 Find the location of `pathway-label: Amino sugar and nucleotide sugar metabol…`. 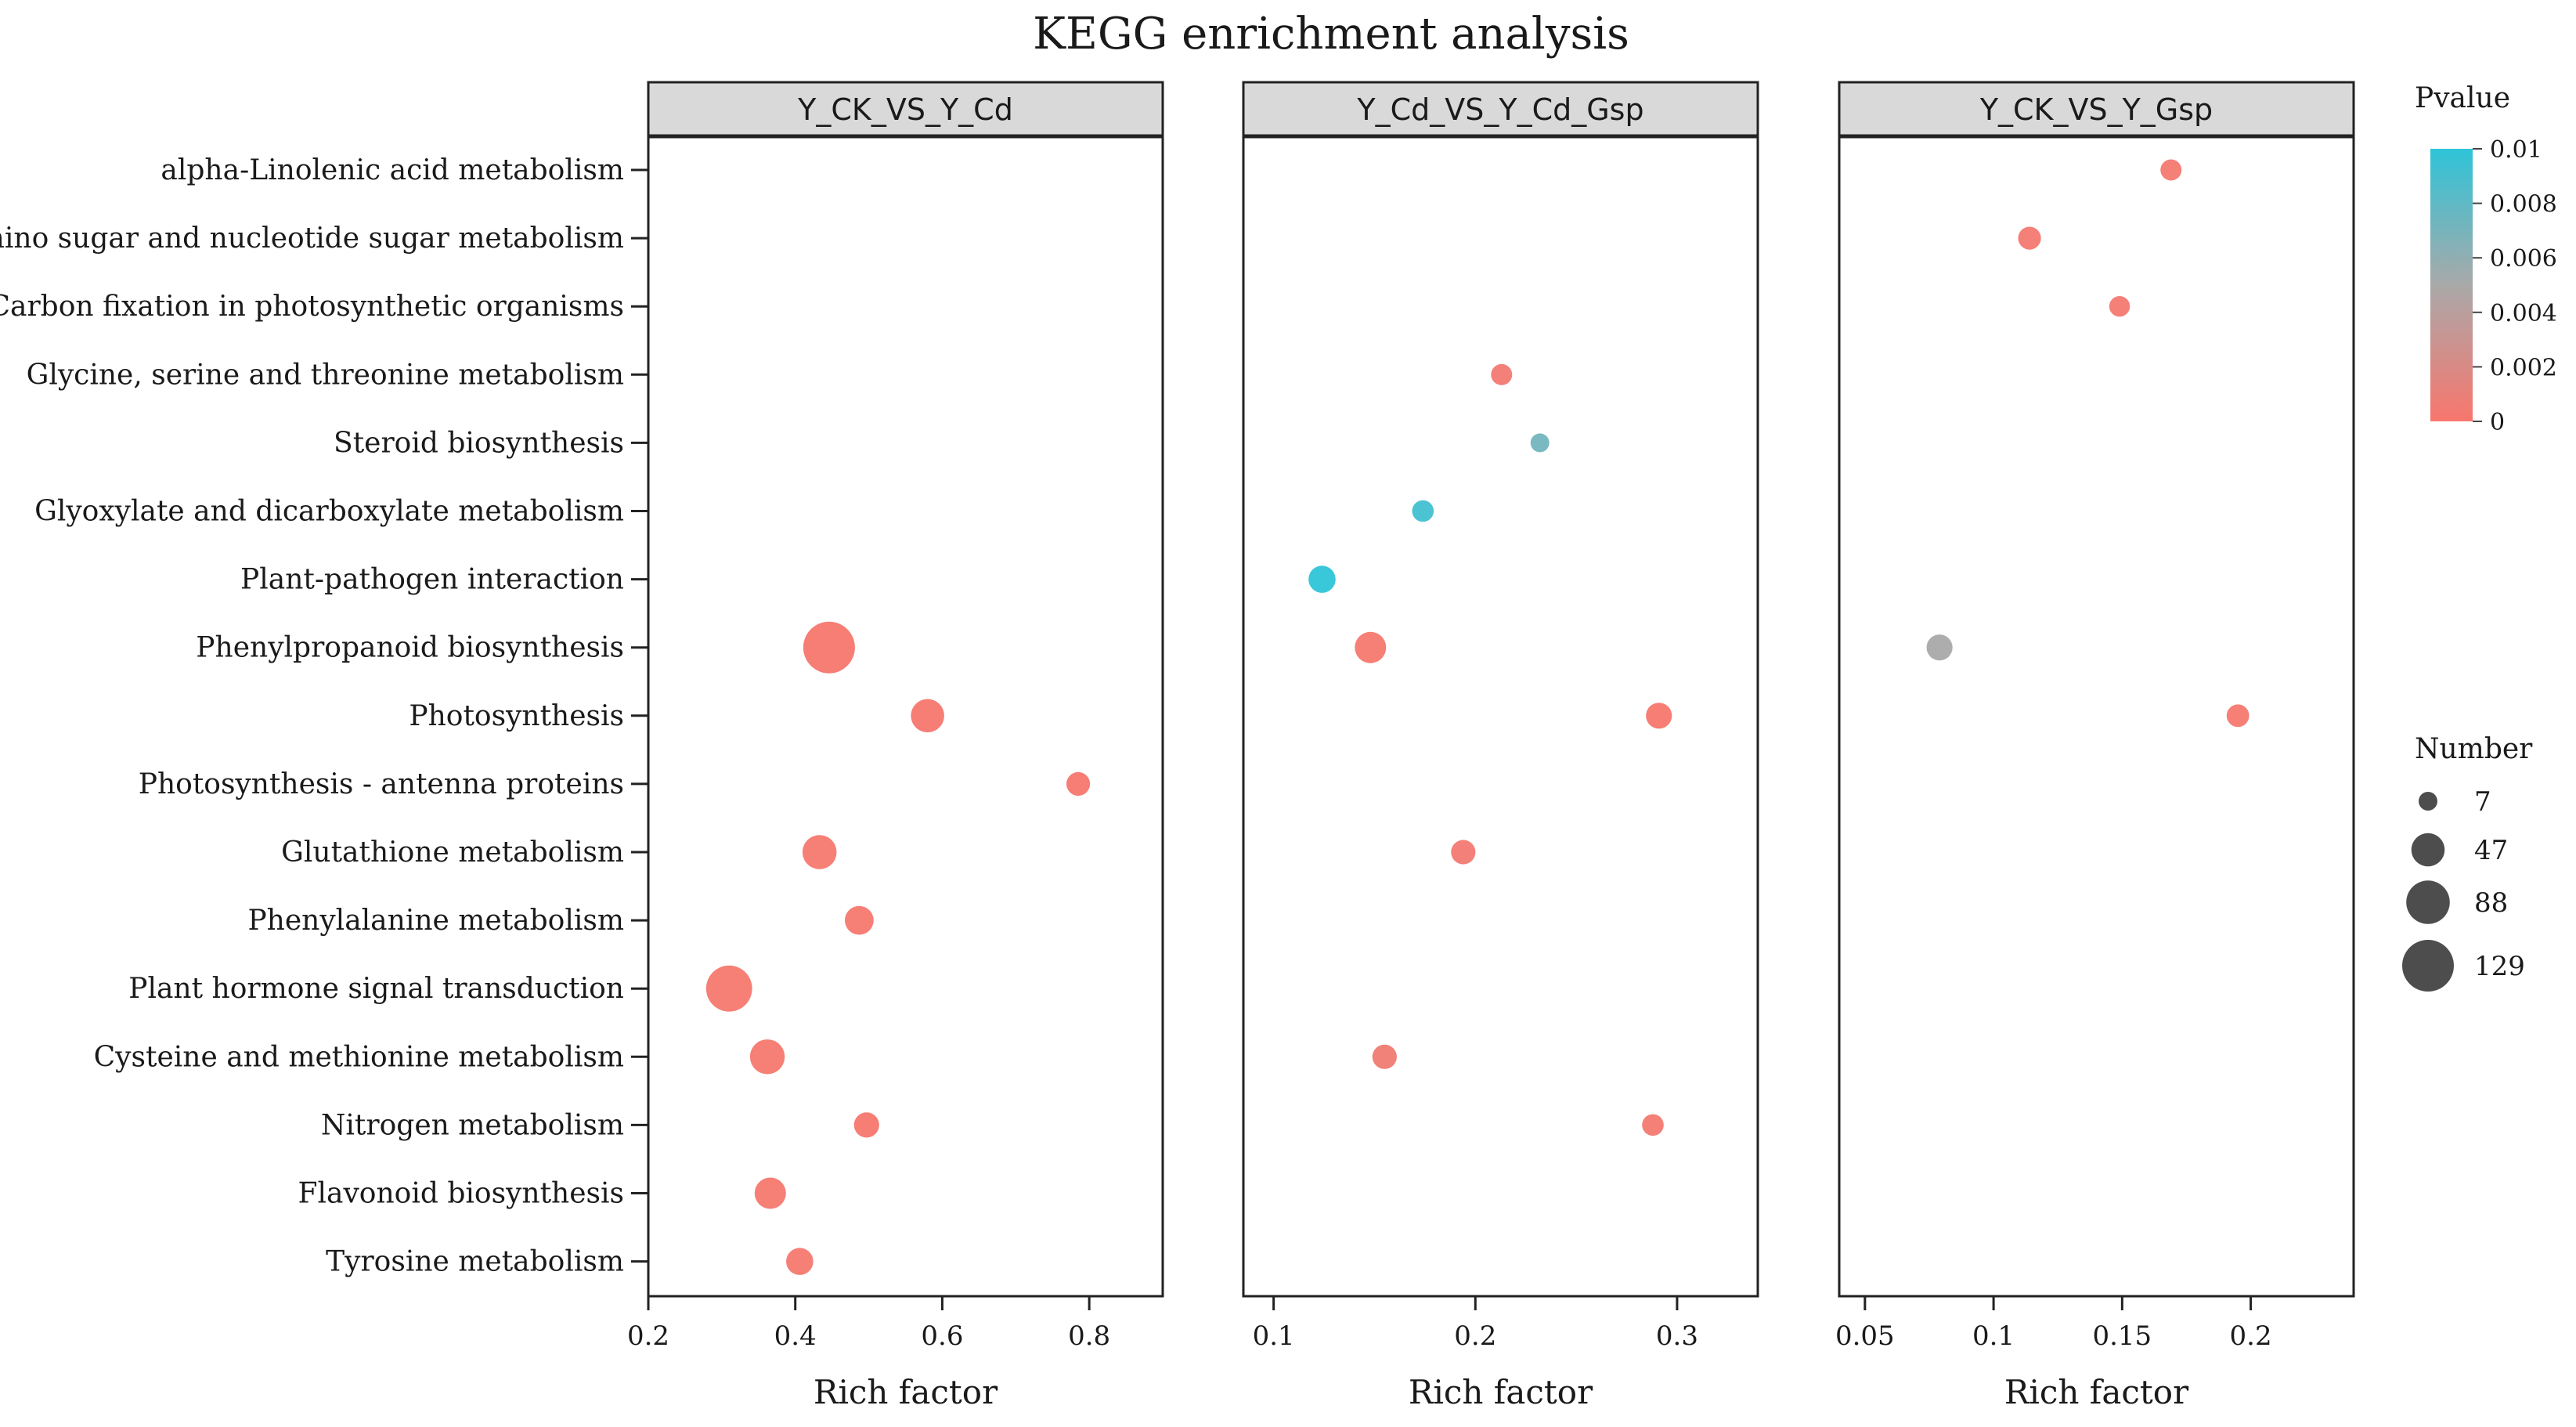

pathway-label: Amino sugar and nucleotide sugar metabol… is located at coordinates (312, 238).